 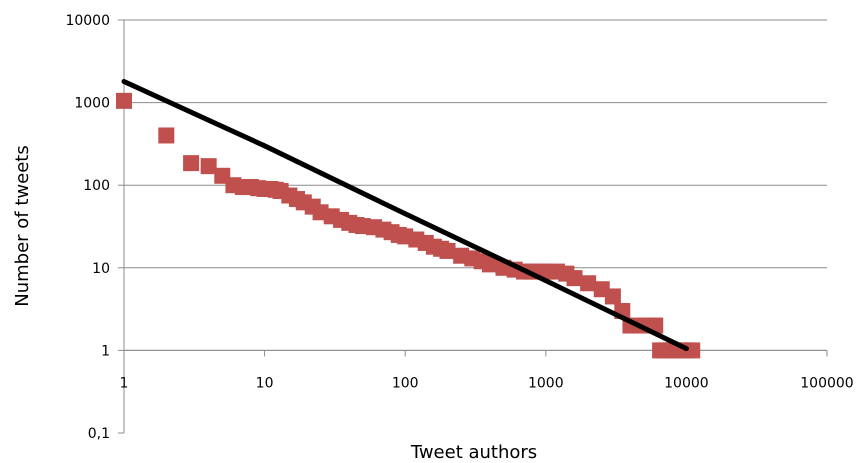 What do you see at coordinates (546, 383) in the screenshot?
I see `x-tick-label: 1000` at bounding box center [546, 383].